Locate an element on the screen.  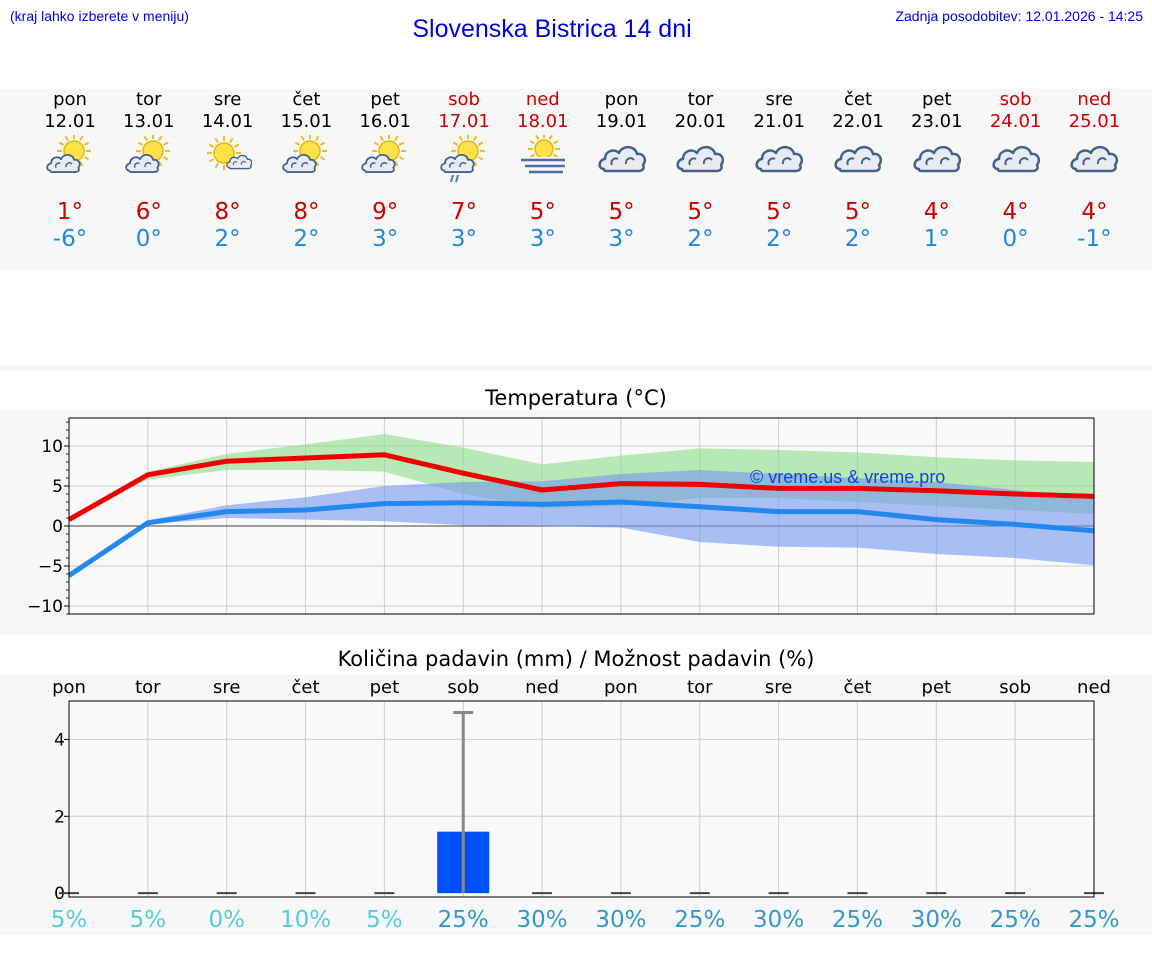
day-column: pet 16.01 9° 3° is located at coordinates (385, 170).